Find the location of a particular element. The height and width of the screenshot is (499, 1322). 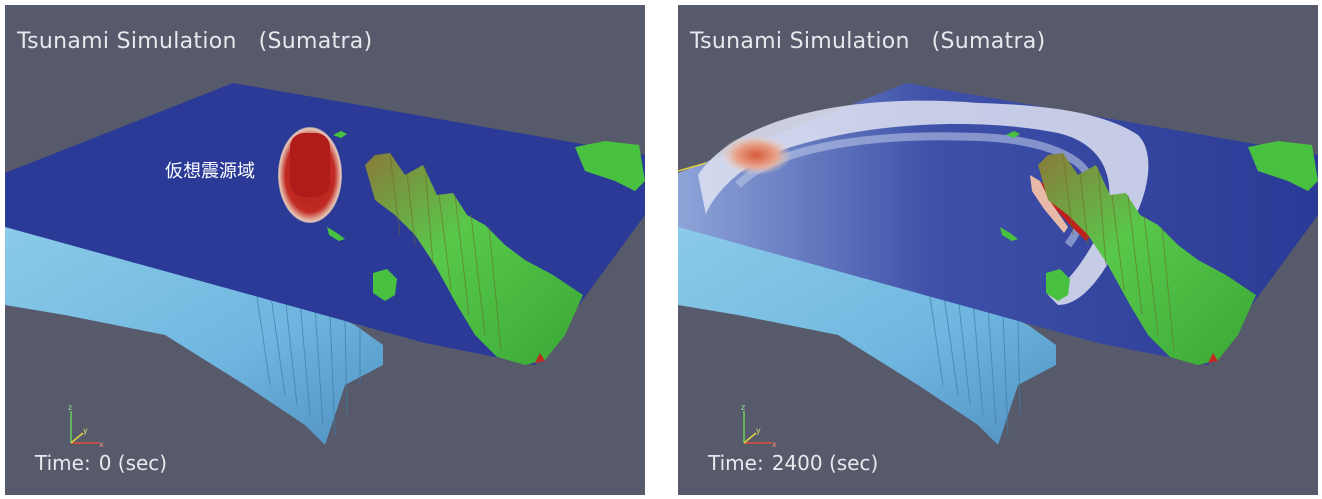

time-value: 0 (sec) is located at coordinates (133, 463).